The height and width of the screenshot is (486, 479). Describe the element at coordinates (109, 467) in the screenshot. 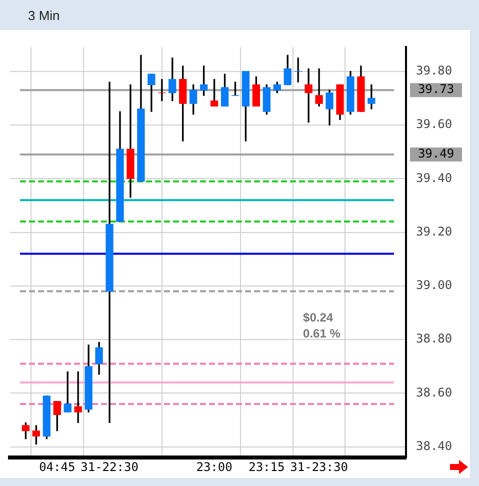

I see `x-tick-label: 31-22:30` at that location.